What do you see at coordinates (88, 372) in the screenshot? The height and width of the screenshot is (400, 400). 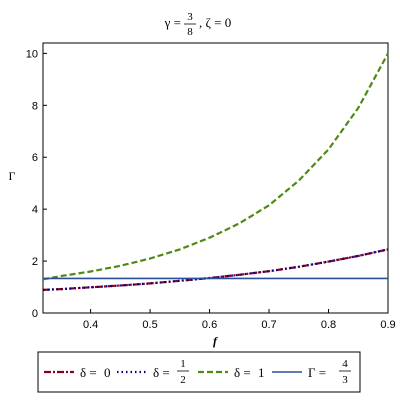 I see `legend-label-delta-0-lhs: δ =` at bounding box center [88, 372].